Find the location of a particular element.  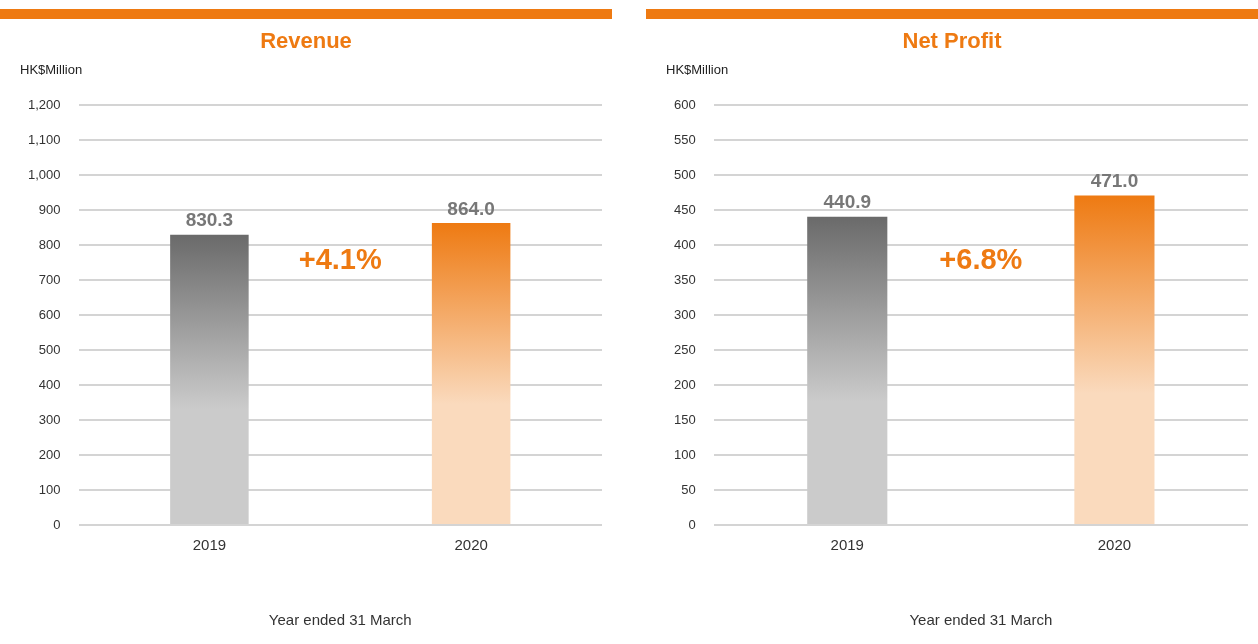

y-tick-label: 1,000 is located at coordinates (44, 174).